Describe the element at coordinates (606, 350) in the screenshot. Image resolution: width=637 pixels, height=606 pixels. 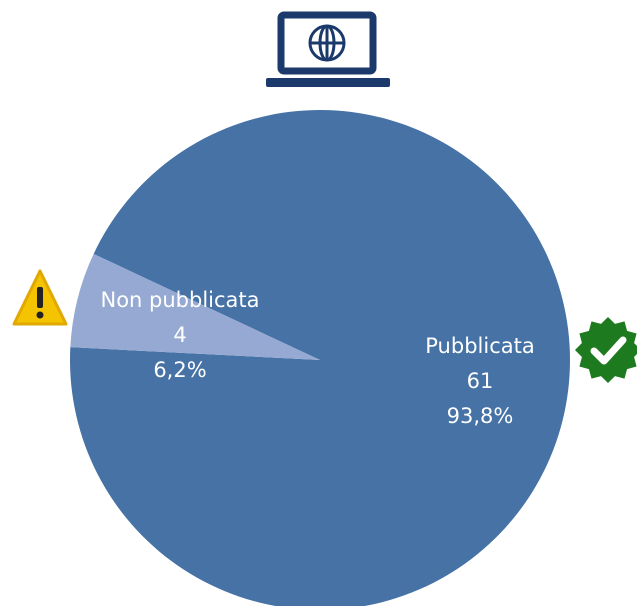
I see `check-badge-icon` at that location.